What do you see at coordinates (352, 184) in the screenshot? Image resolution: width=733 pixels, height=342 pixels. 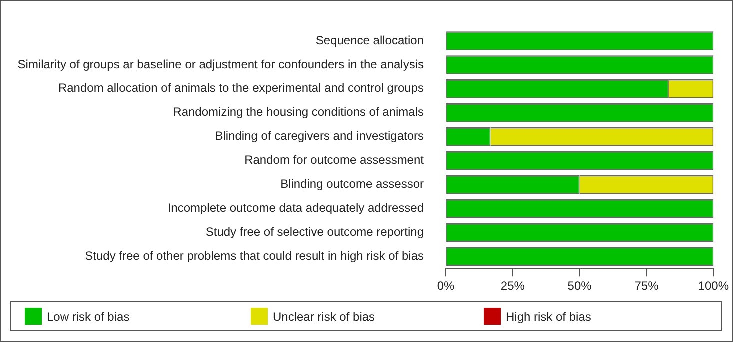 I see `y-tick-label: Blinding outcome assessor` at bounding box center [352, 184].